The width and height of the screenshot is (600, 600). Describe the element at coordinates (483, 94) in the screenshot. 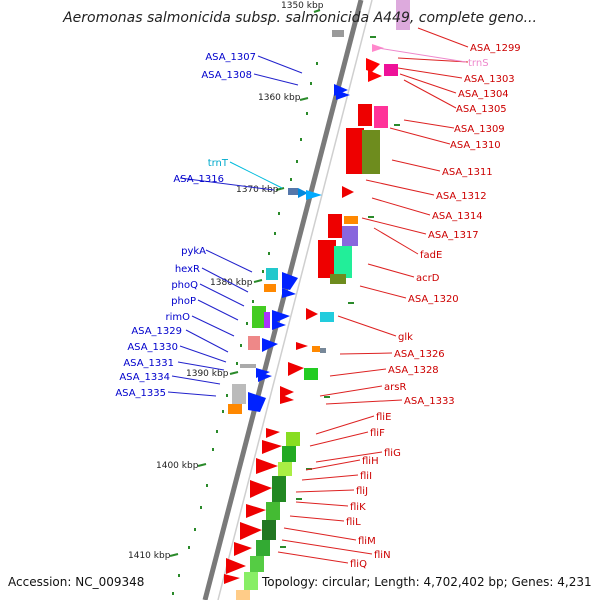

I see `gene-label: ASA_1304` at that location.